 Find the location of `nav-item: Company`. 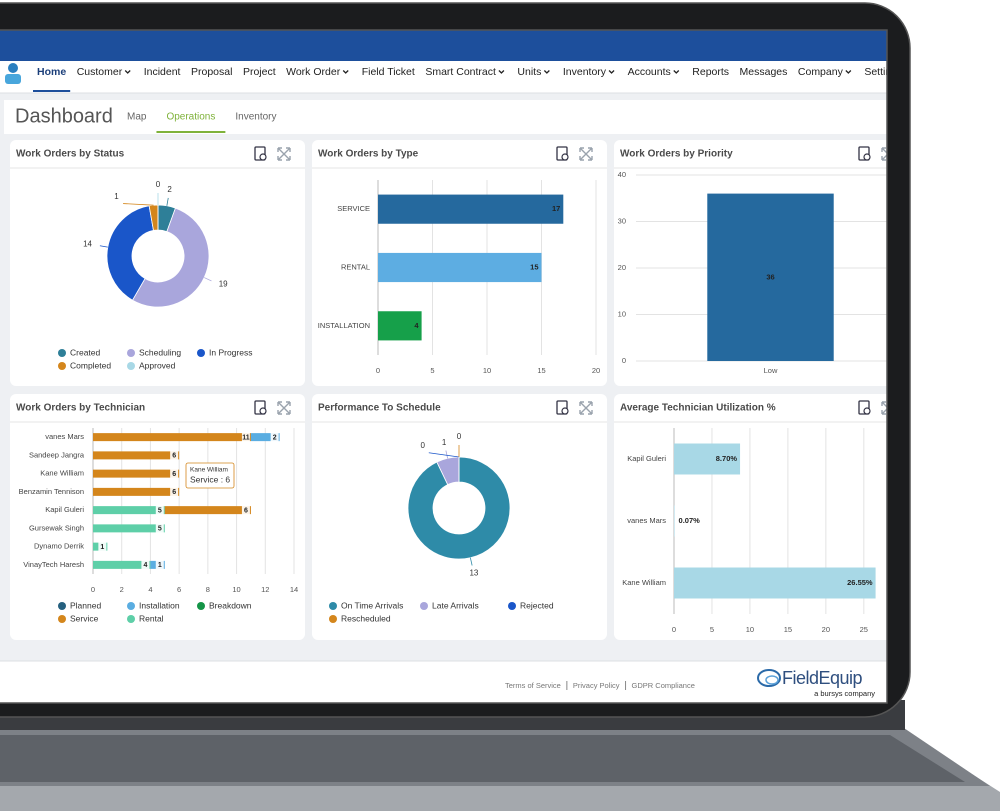

nav-item: Company is located at coordinates (821, 72).